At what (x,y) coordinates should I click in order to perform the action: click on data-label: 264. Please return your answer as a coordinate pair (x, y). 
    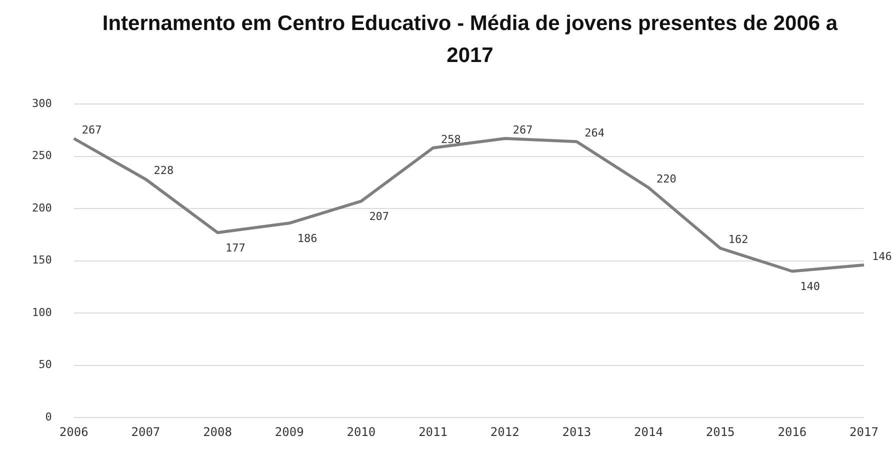
    Looking at the image, I should click on (594, 133).